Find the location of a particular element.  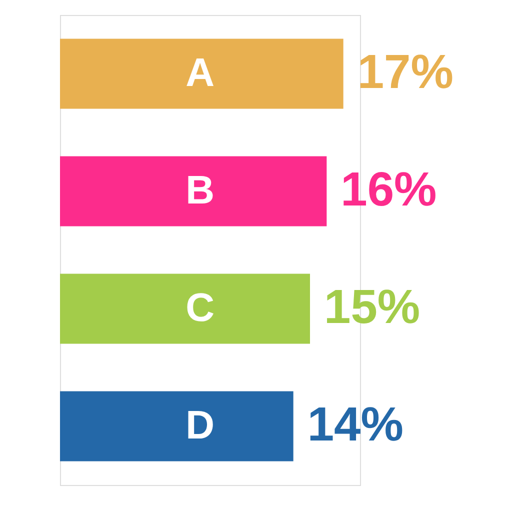

data-label: 14% is located at coordinates (355, 425).